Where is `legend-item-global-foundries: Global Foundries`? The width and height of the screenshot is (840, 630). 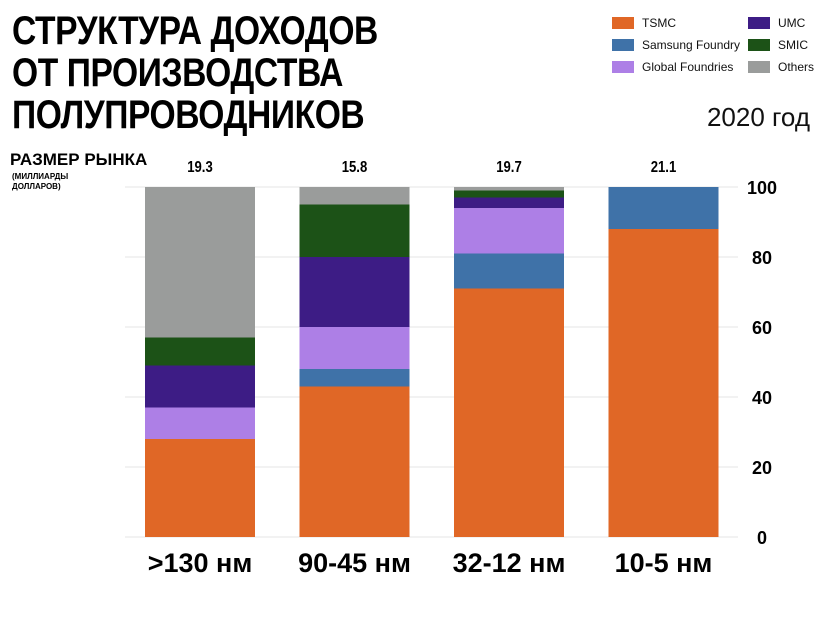
legend-item-global-foundries: Global Foundries is located at coordinates (672, 67).